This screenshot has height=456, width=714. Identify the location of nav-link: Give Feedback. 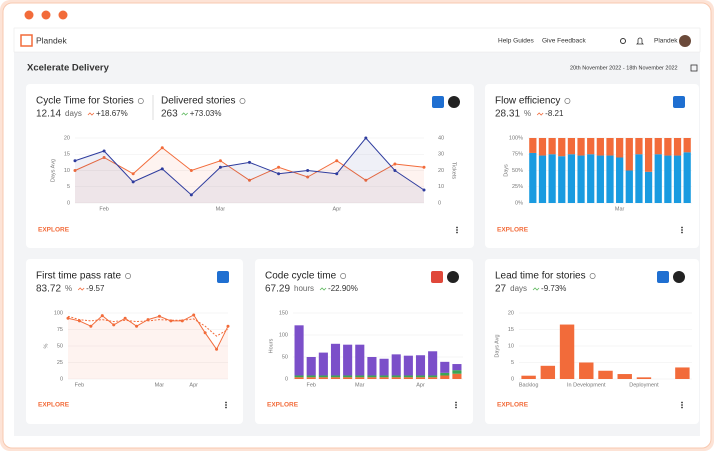
(564, 41).